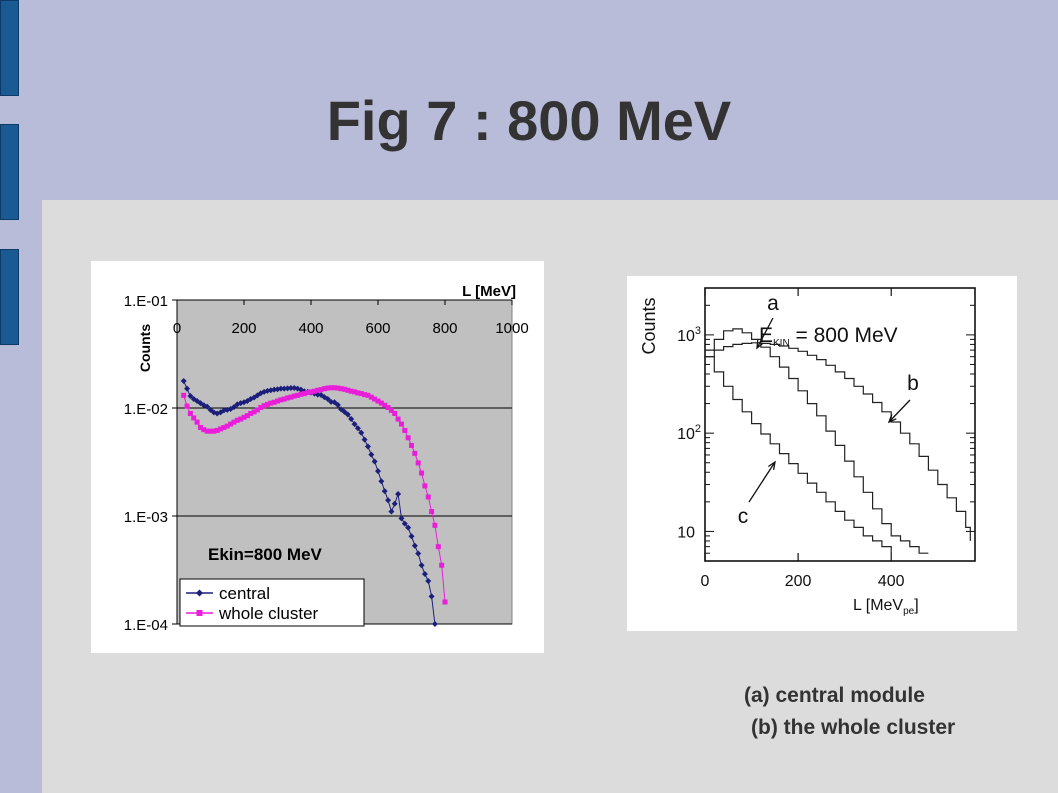 The height and width of the screenshot is (793, 1058). I want to click on curve-label-c: c, so click(743, 516).